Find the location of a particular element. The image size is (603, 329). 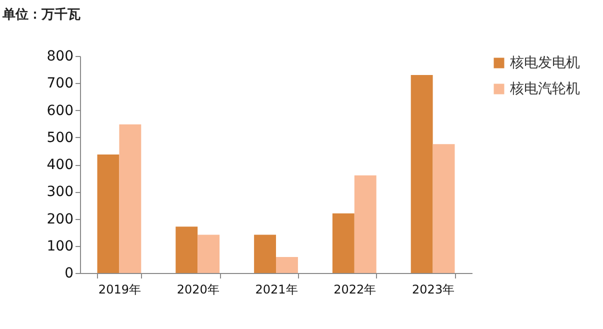

legend-label: 核电汽轮机 is located at coordinates (544, 89).